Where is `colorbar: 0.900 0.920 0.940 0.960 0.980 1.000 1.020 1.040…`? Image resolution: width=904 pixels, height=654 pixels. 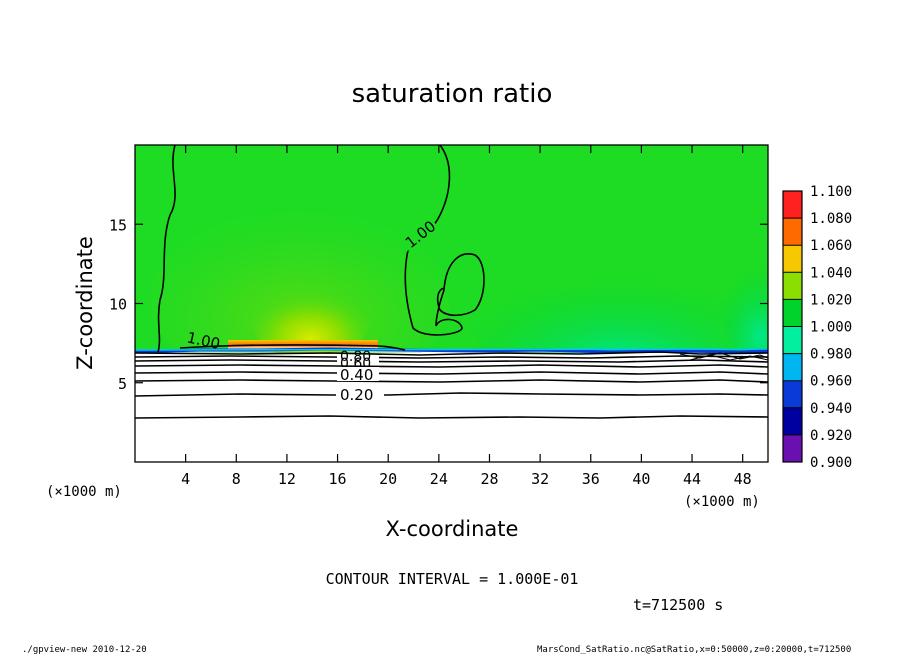
colorbar: 0.900 0.920 0.940 0.960 0.980 1.000 1.020 1.040… is located at coordinates (817, 327).